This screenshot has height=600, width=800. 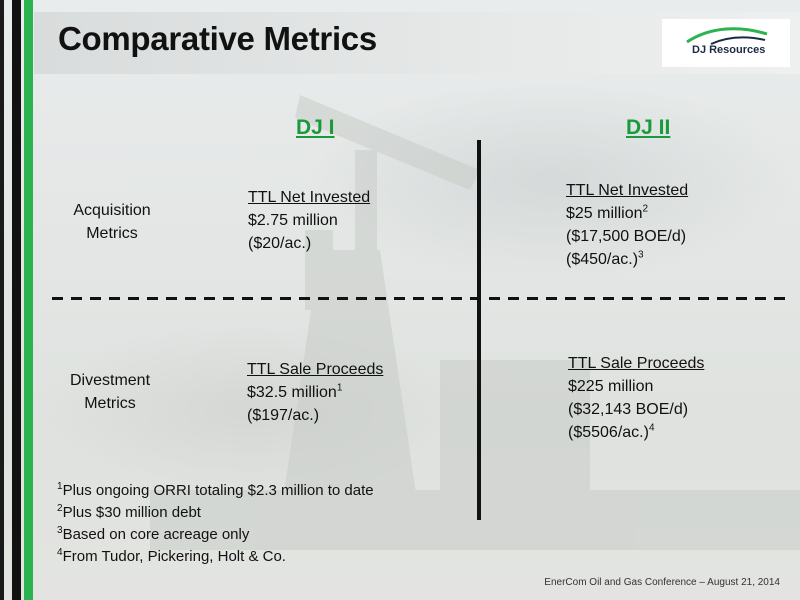 What do you see at coordinates (479, 330) in the screenshot?
I see `vertical-divider` at bounding box center [479, 330].